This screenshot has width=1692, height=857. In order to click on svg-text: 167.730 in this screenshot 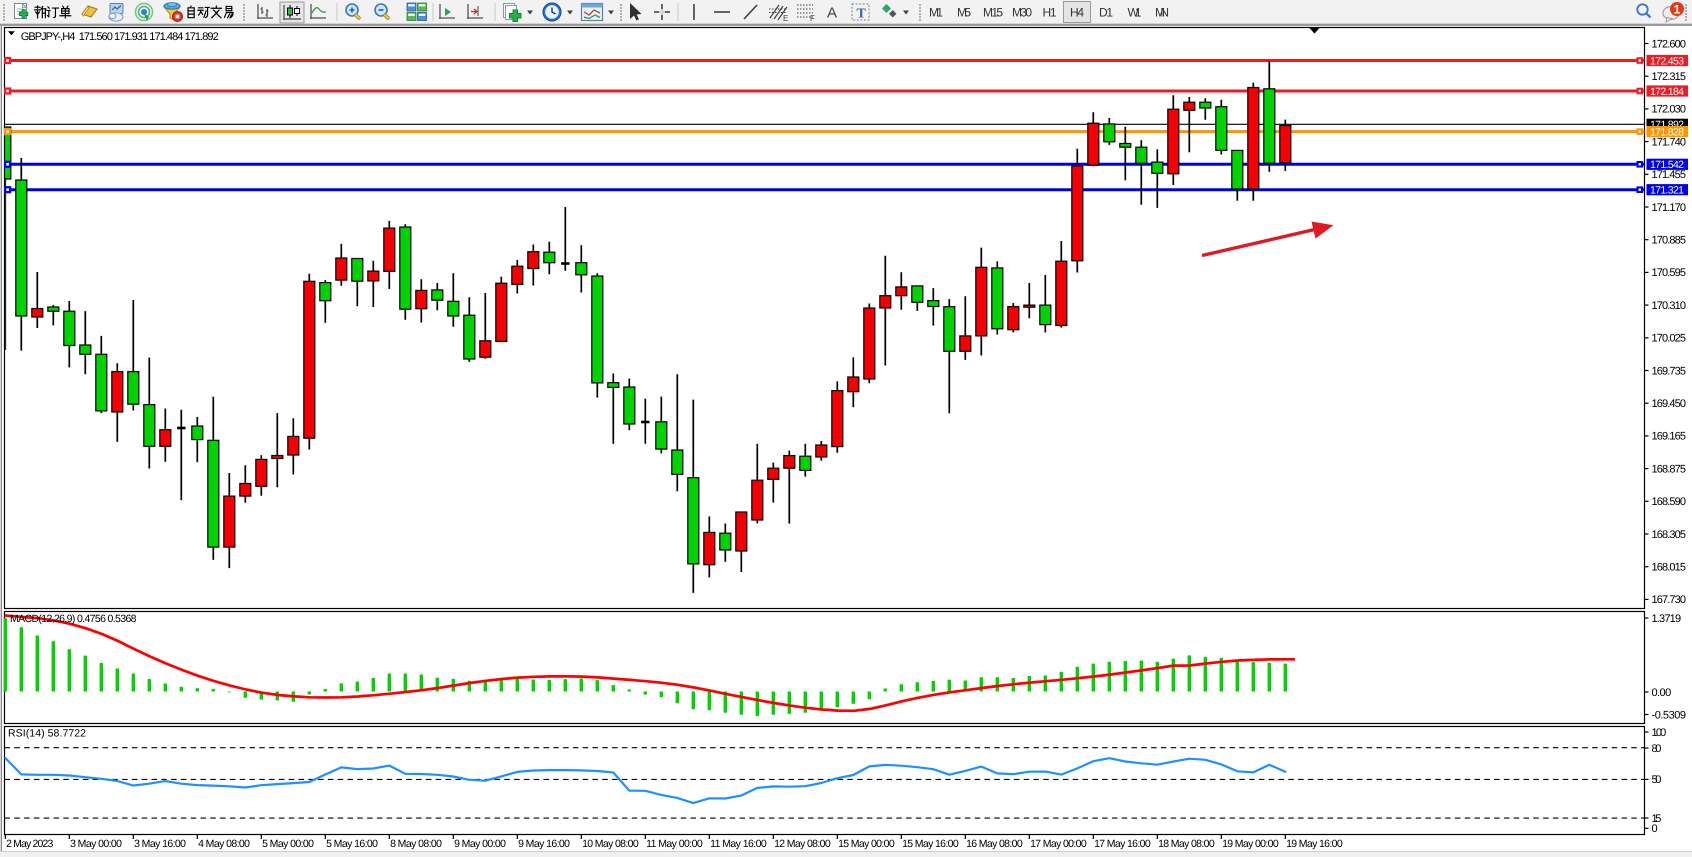, I will do `click(1669, 600)`.